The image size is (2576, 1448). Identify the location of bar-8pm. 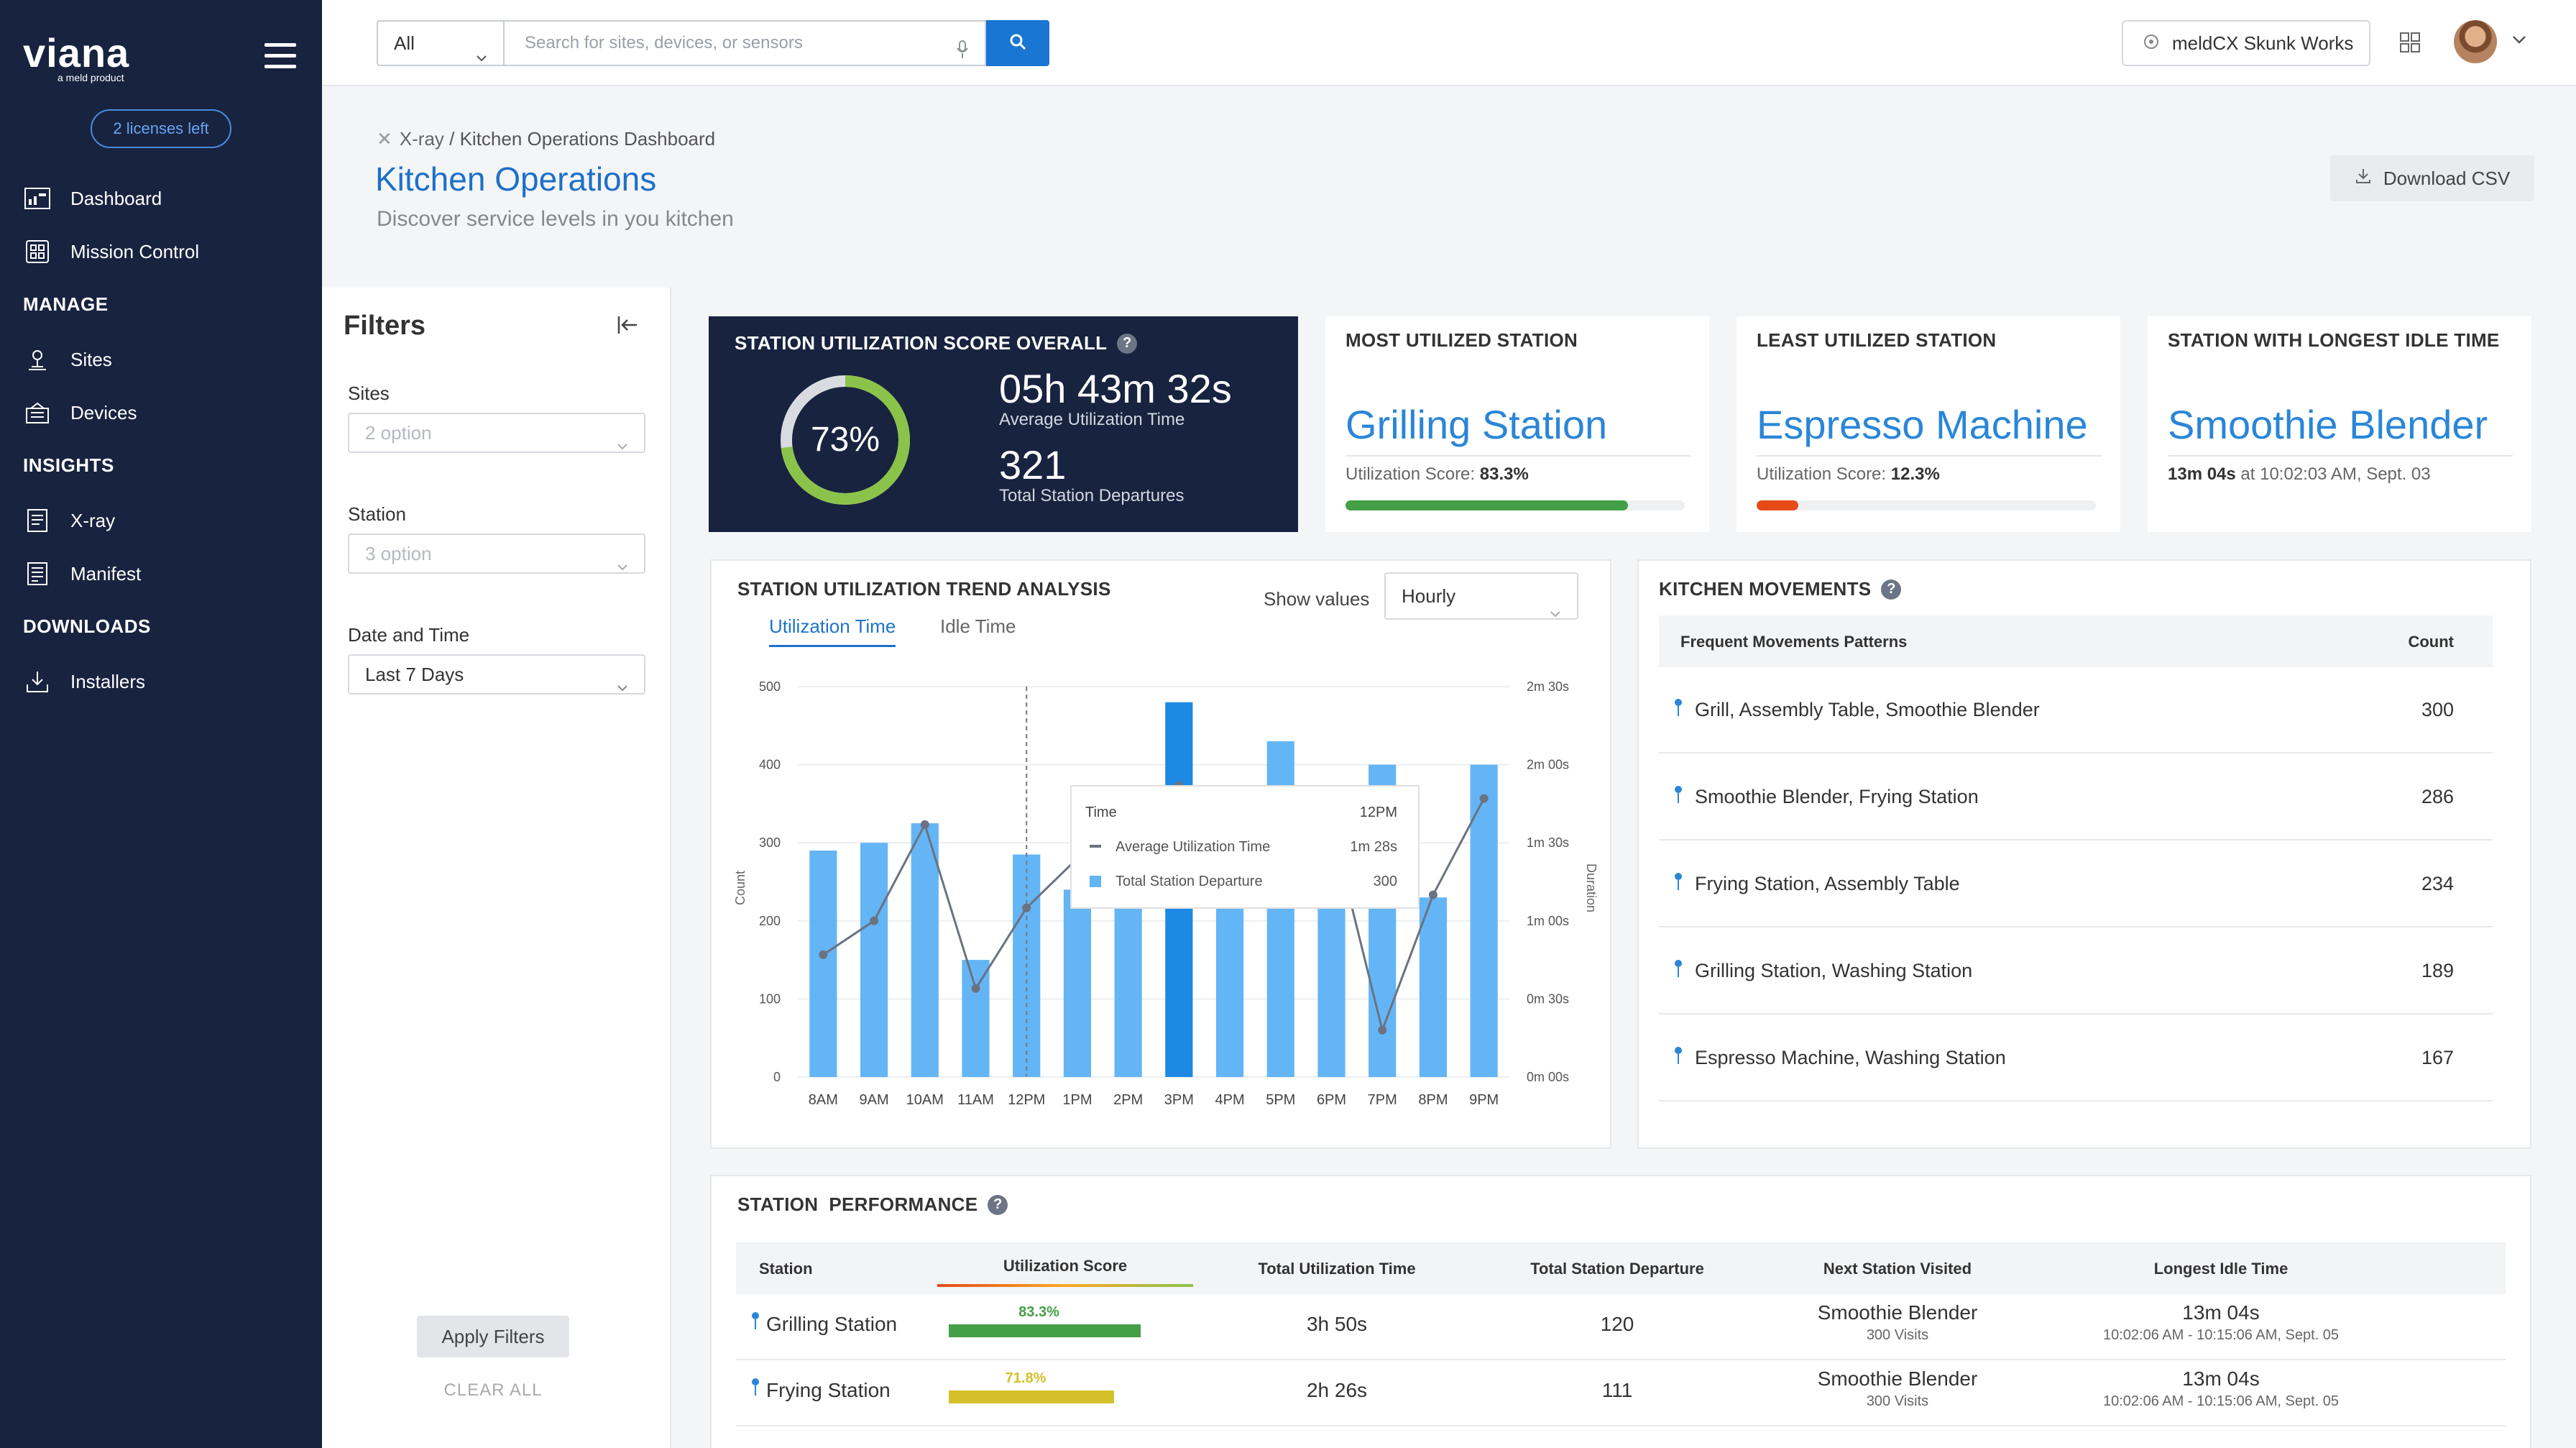
(1433, 987).